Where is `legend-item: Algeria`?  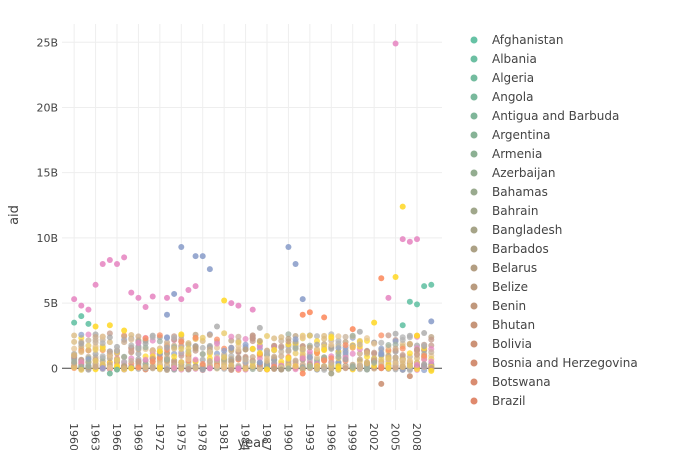
legend-item: Algeria is located at coordinates (502, 78).